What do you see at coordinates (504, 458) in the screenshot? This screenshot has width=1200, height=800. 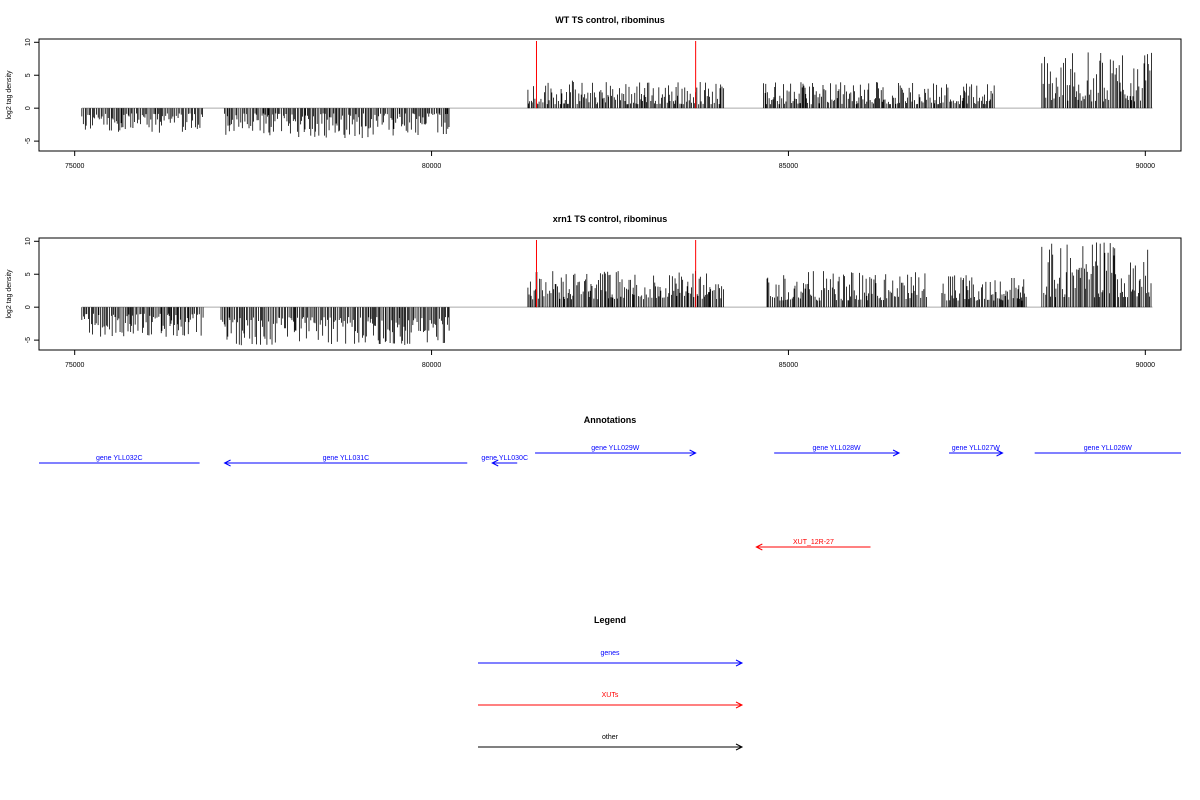 I see `feature-label: gene YLL030C` at bounding box center [504, 458].